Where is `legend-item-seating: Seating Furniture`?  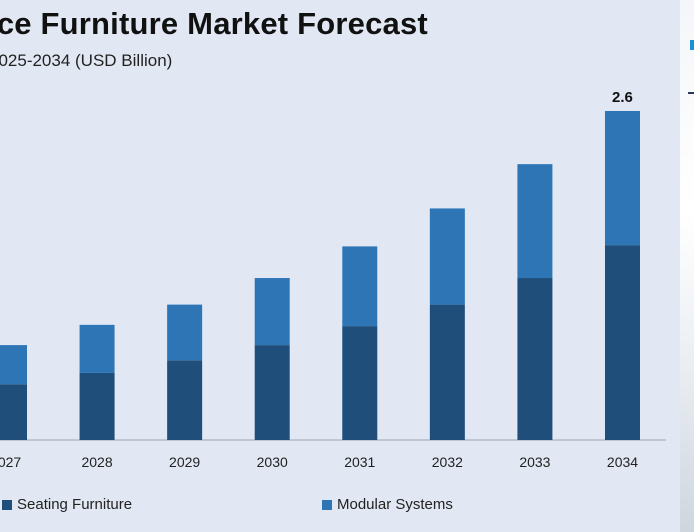
legend-item-seating: Seating Furniture is located at coordinates (67, 504).